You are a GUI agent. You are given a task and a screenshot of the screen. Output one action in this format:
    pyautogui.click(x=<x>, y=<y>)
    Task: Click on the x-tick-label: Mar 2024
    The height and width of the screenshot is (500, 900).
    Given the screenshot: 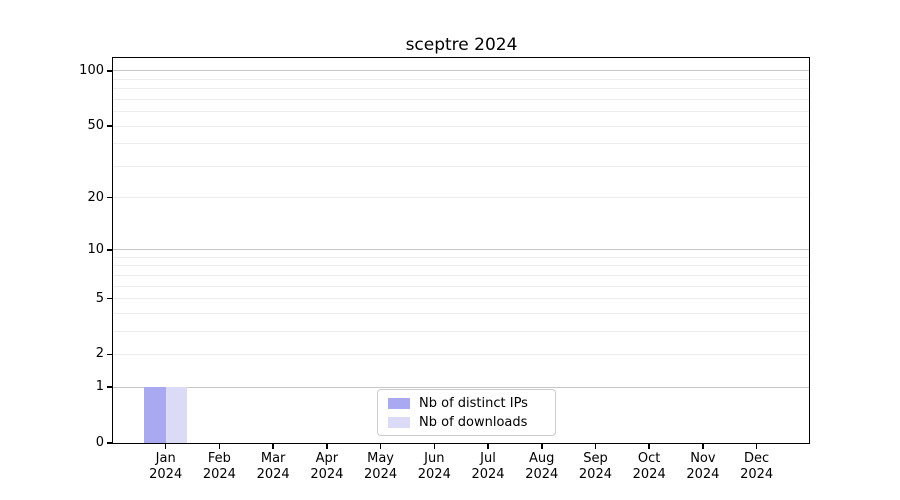 What is the action you would take?
    pyautogui.click(x=273, y=466)
    